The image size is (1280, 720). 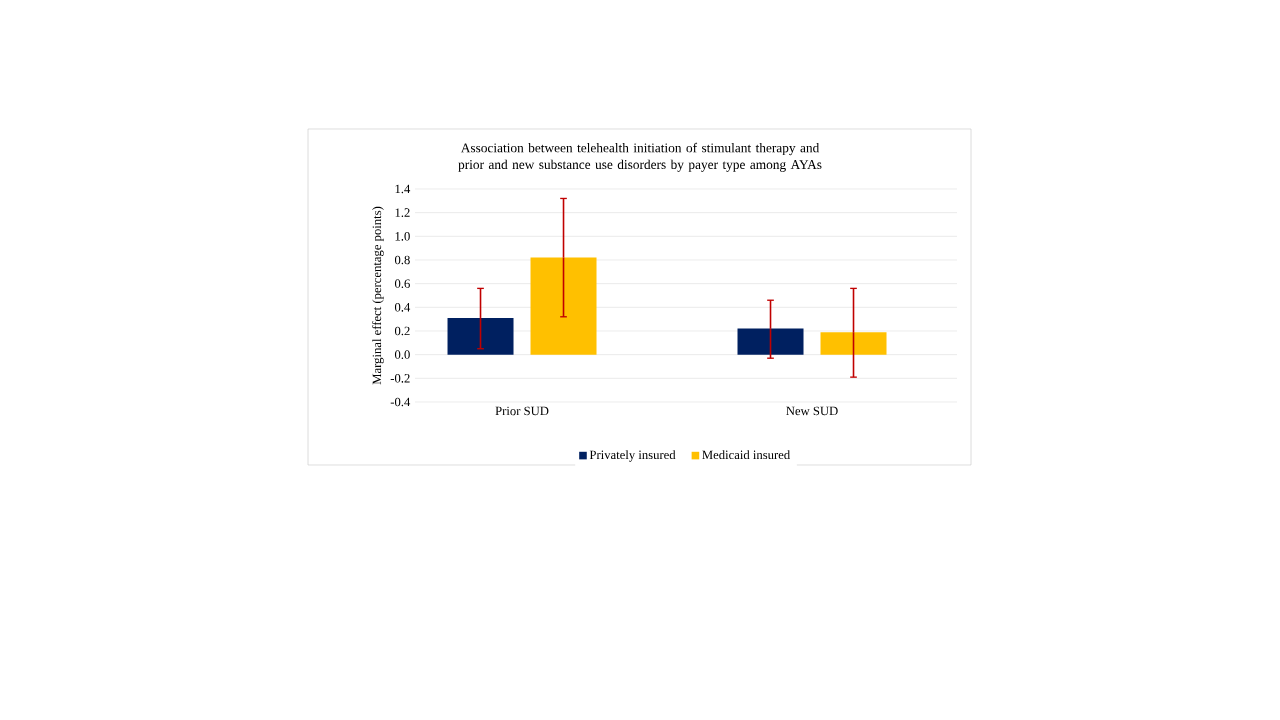 I want to click on y-tick-label: 1.4, so click(x=403, y=189).